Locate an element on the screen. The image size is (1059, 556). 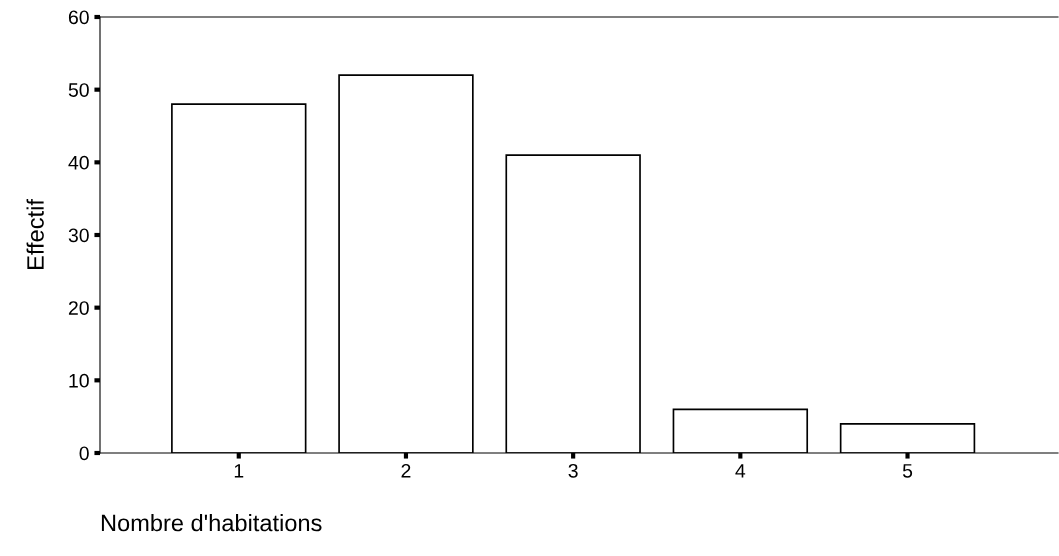
x-tick-label: 2 is located at coordinates (406, 470).